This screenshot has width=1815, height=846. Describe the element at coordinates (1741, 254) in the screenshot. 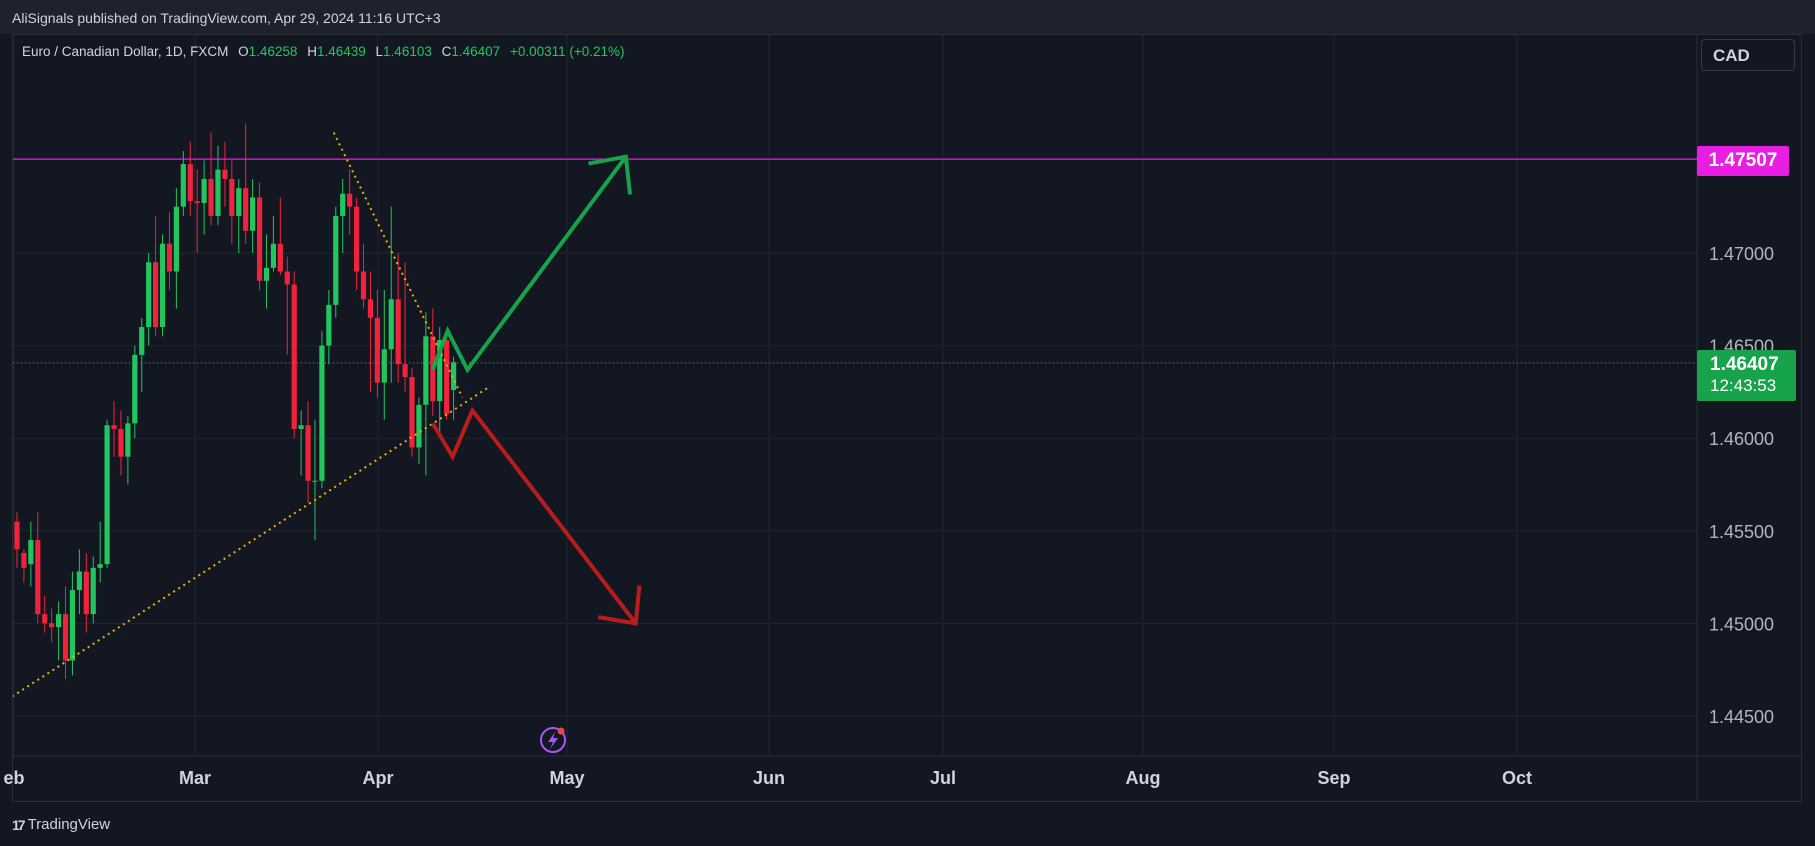

I see `price-tick-label: 1.47000` at that location.